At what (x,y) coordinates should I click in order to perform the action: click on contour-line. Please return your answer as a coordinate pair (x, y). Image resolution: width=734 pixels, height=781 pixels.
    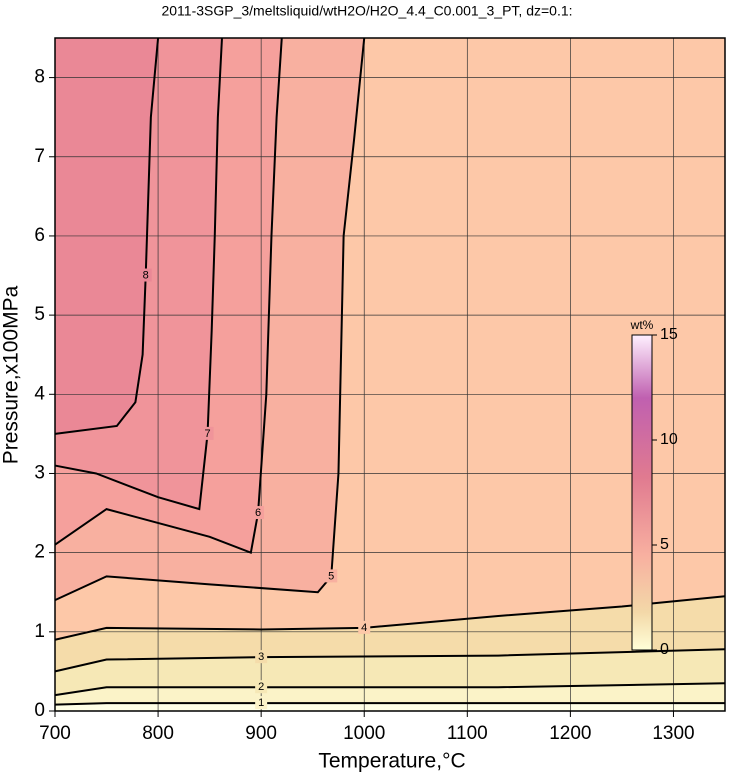
    Looking at the image, I should click on (107, 236).